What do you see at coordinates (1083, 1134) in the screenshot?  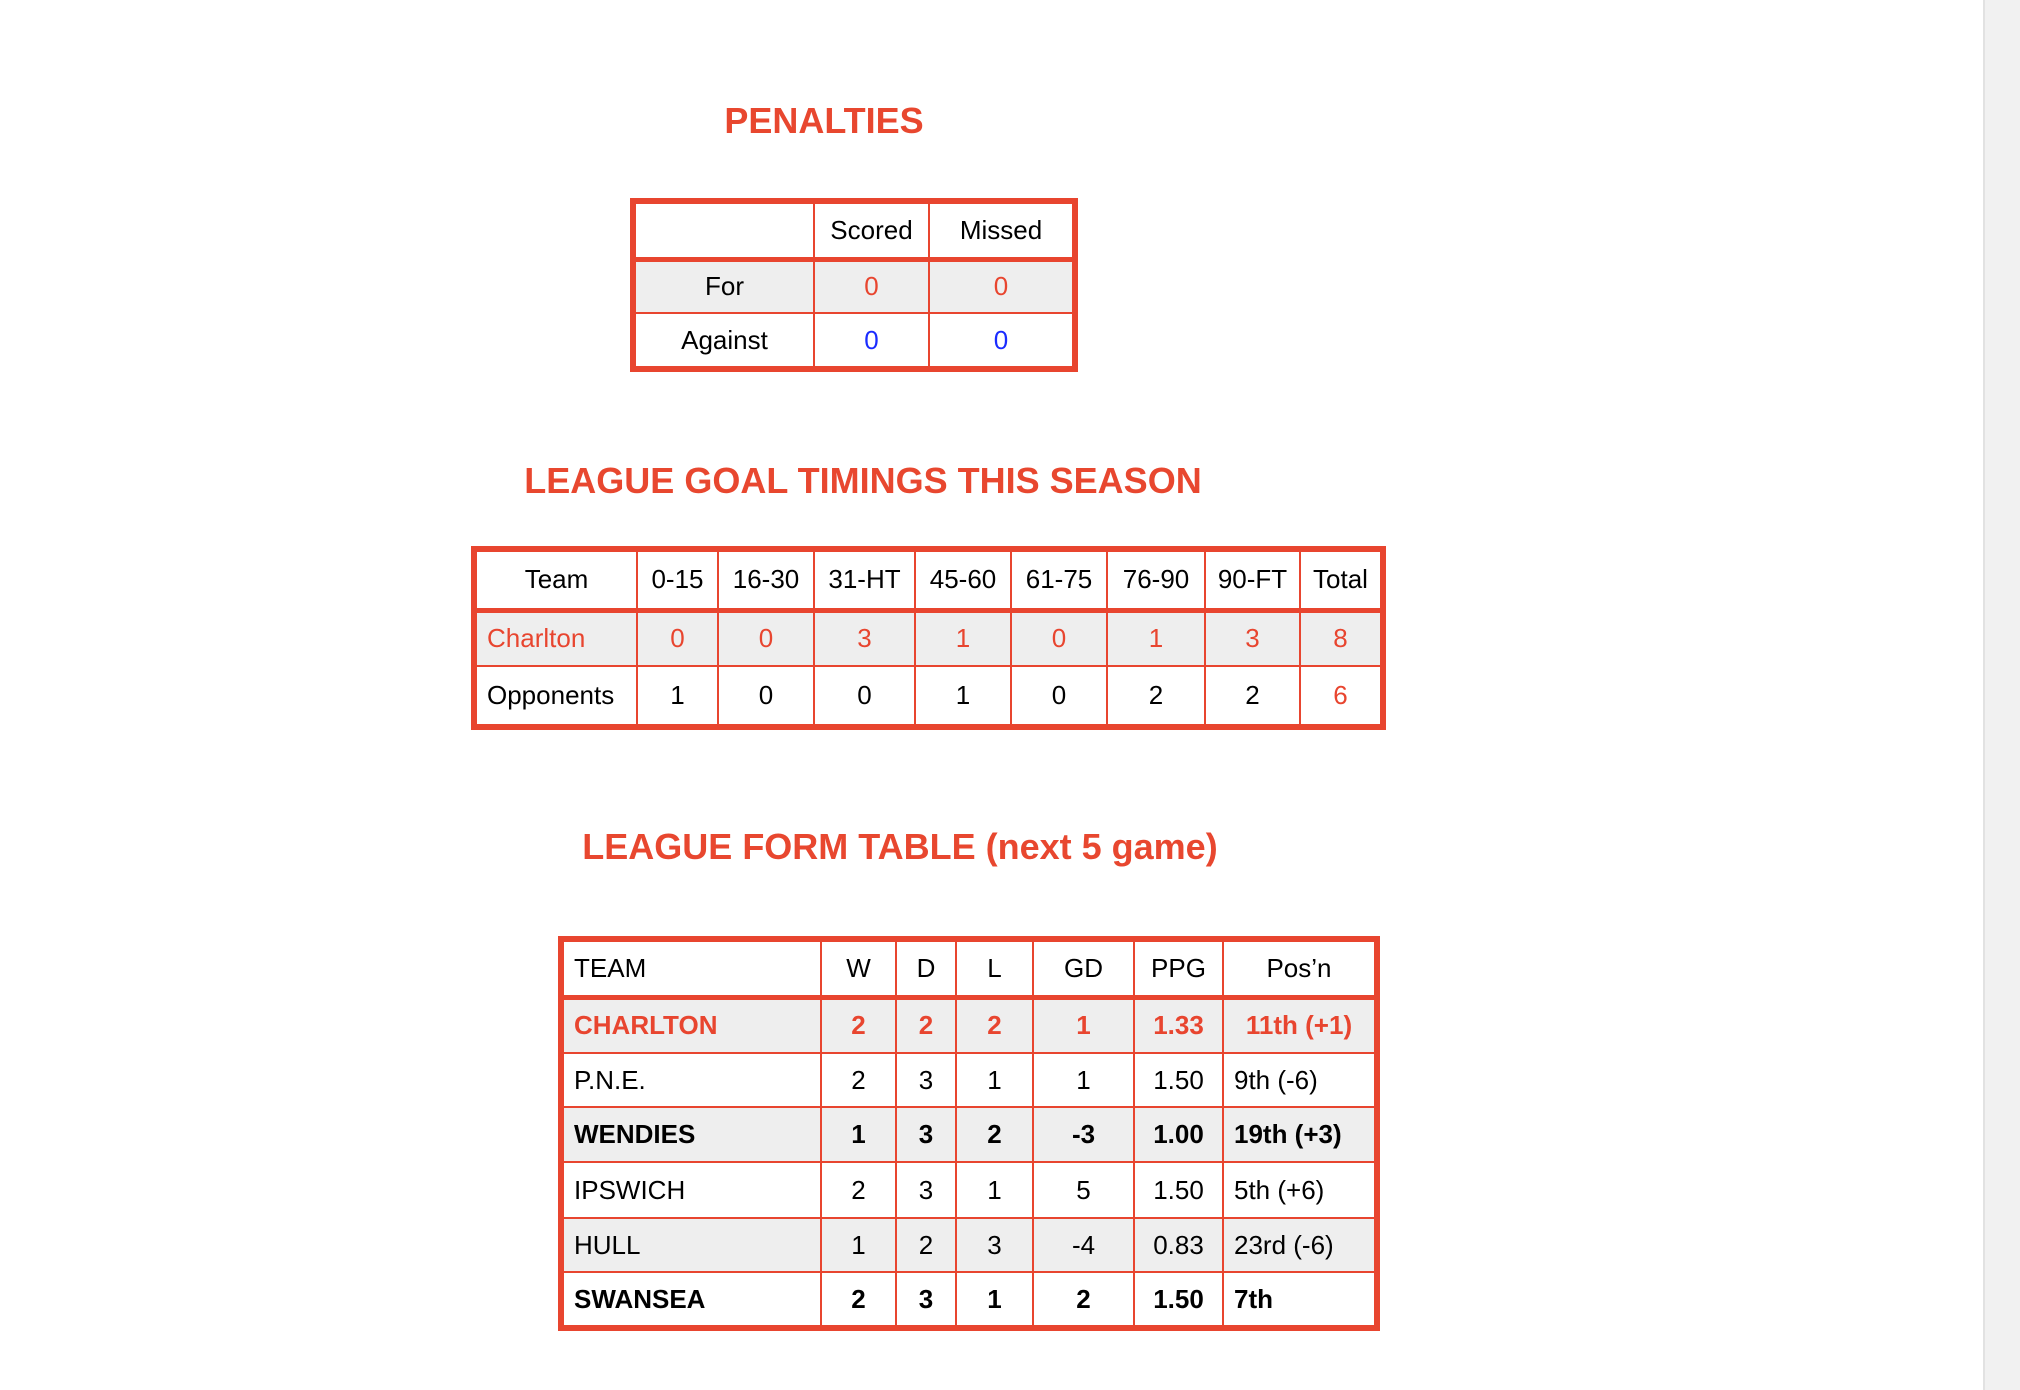 I see `cell: -3` at bounding box center [1083, 1134].